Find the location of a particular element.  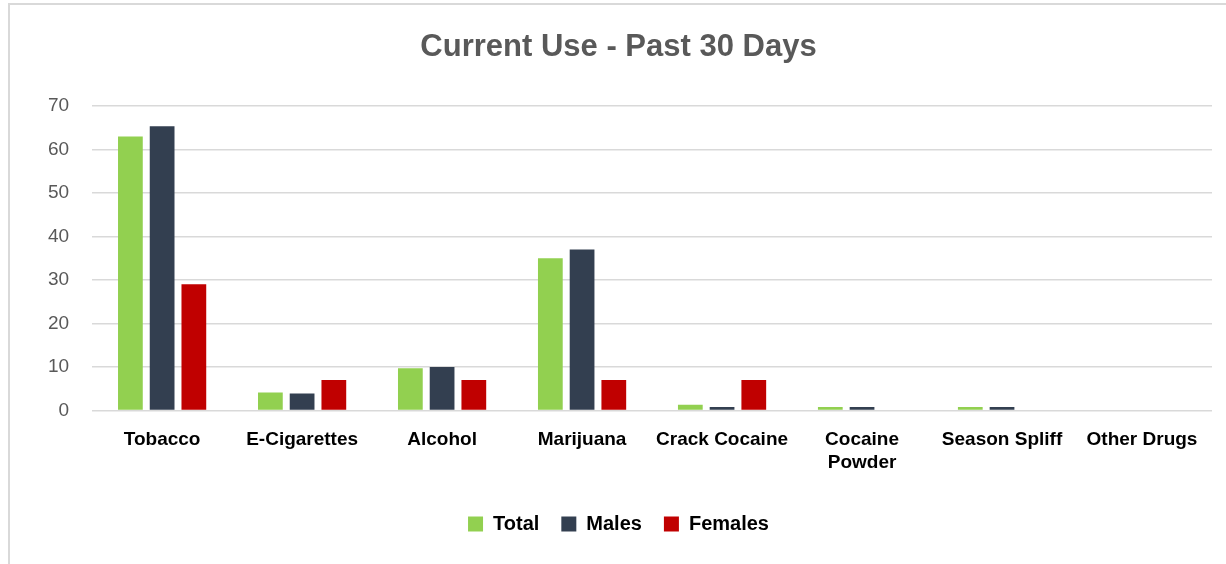

y-tick-label: 30 is located at coordinates (58, 279).